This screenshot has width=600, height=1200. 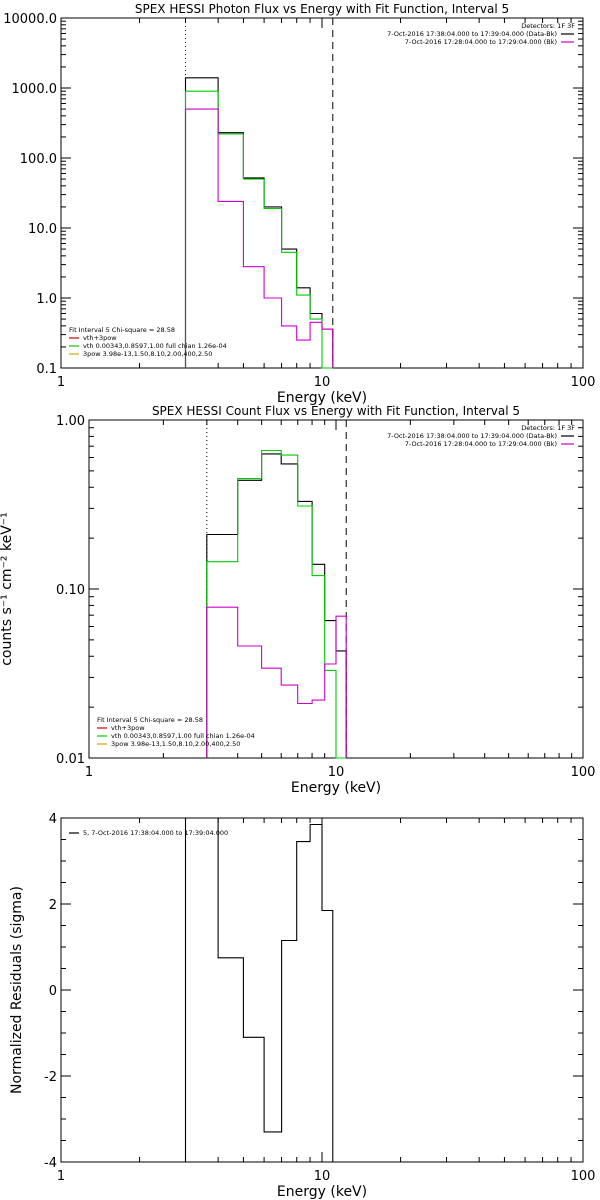 What do you see at coordinates (70, 590) in the screenshot?
I see `y-tick-label: 0.10` at bounding box center [70, 590].